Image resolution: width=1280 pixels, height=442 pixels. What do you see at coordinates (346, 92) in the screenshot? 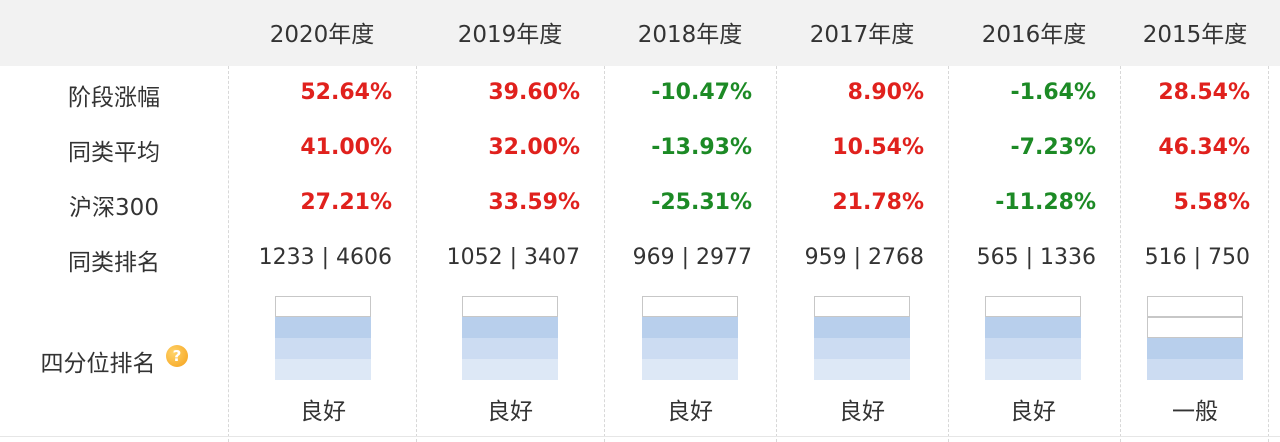
I see `stage-return-2020: 52.64%` at bounding box center [346, 92].